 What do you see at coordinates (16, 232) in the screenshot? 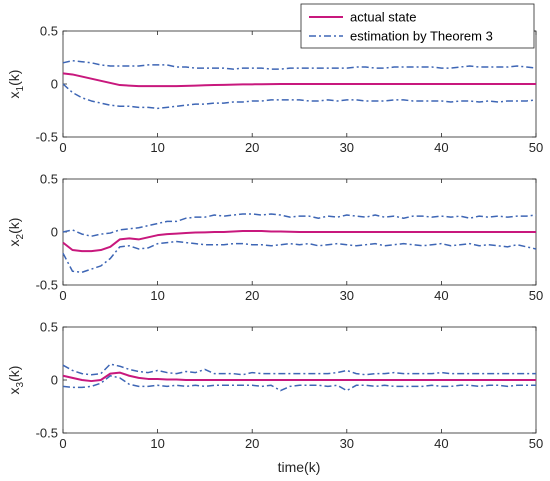
I see `y-axis-label: x2(k)` at bounding box center [16, 232].